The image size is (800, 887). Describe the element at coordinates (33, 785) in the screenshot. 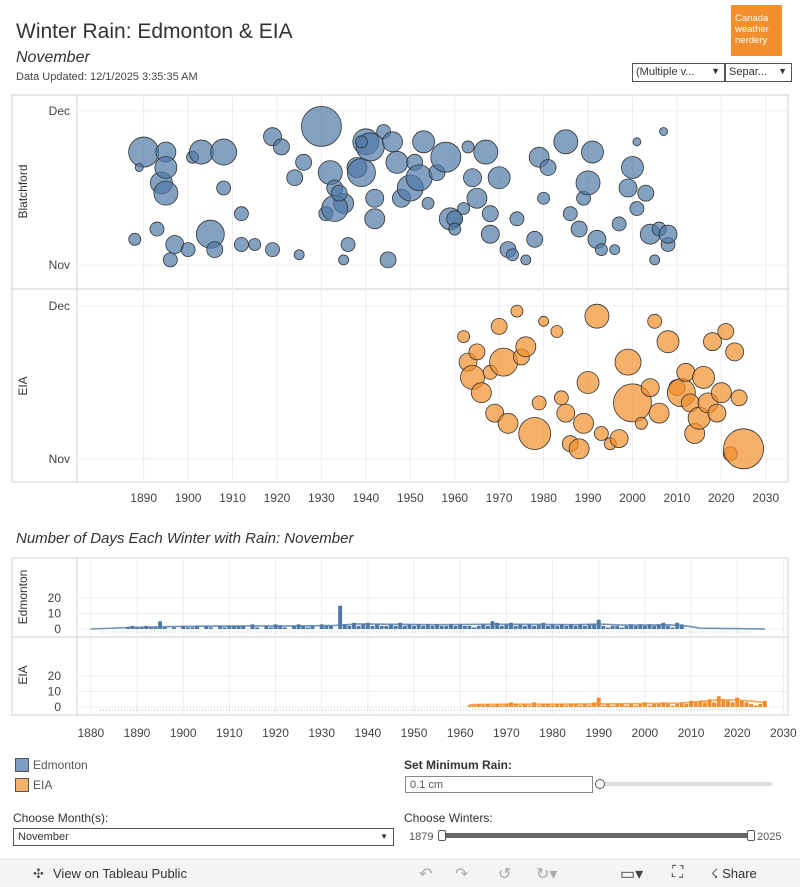

I see `legend-item-eia: EIA` at that location.